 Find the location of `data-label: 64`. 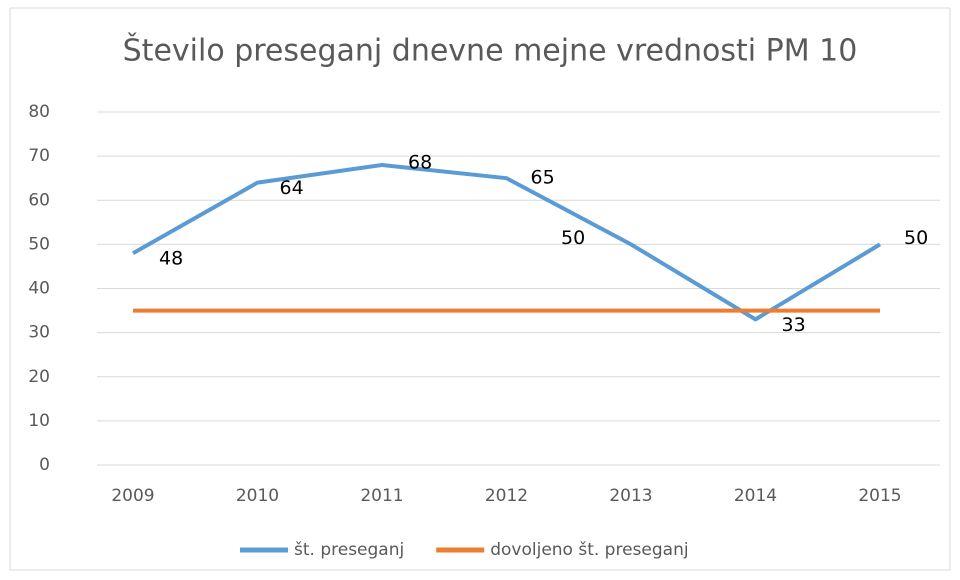

data-label: 64 is located at coordinates (292, 188).